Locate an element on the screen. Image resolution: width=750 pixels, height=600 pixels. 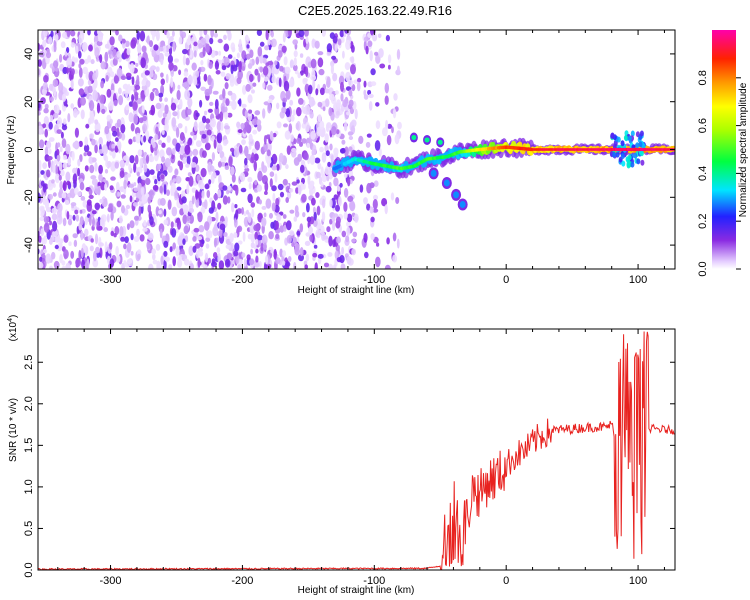
spectrogram-upper-branch-core is located at coordinates (440, 142).